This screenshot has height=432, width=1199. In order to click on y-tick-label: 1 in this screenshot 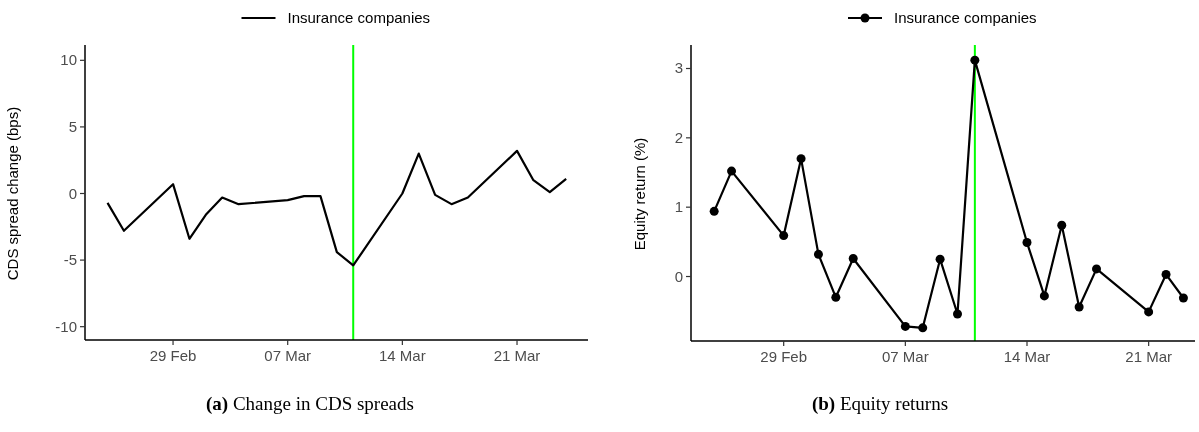, I will do `click(678, 207)`.